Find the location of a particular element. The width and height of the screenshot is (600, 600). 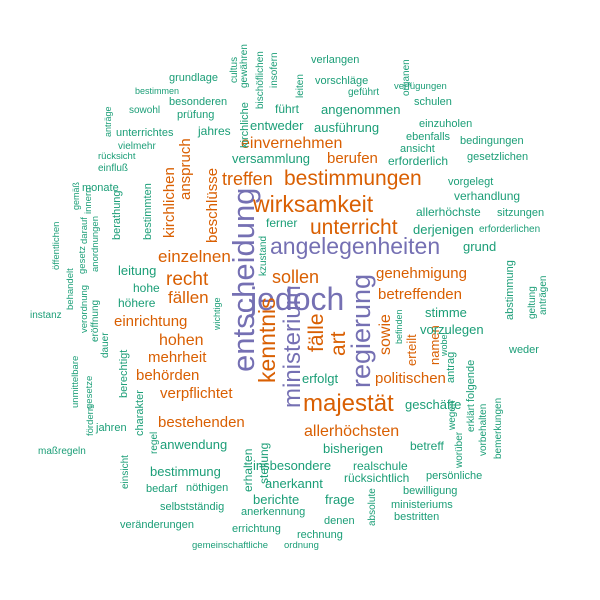

word-monate: monate is located at coordinates (100, 188).